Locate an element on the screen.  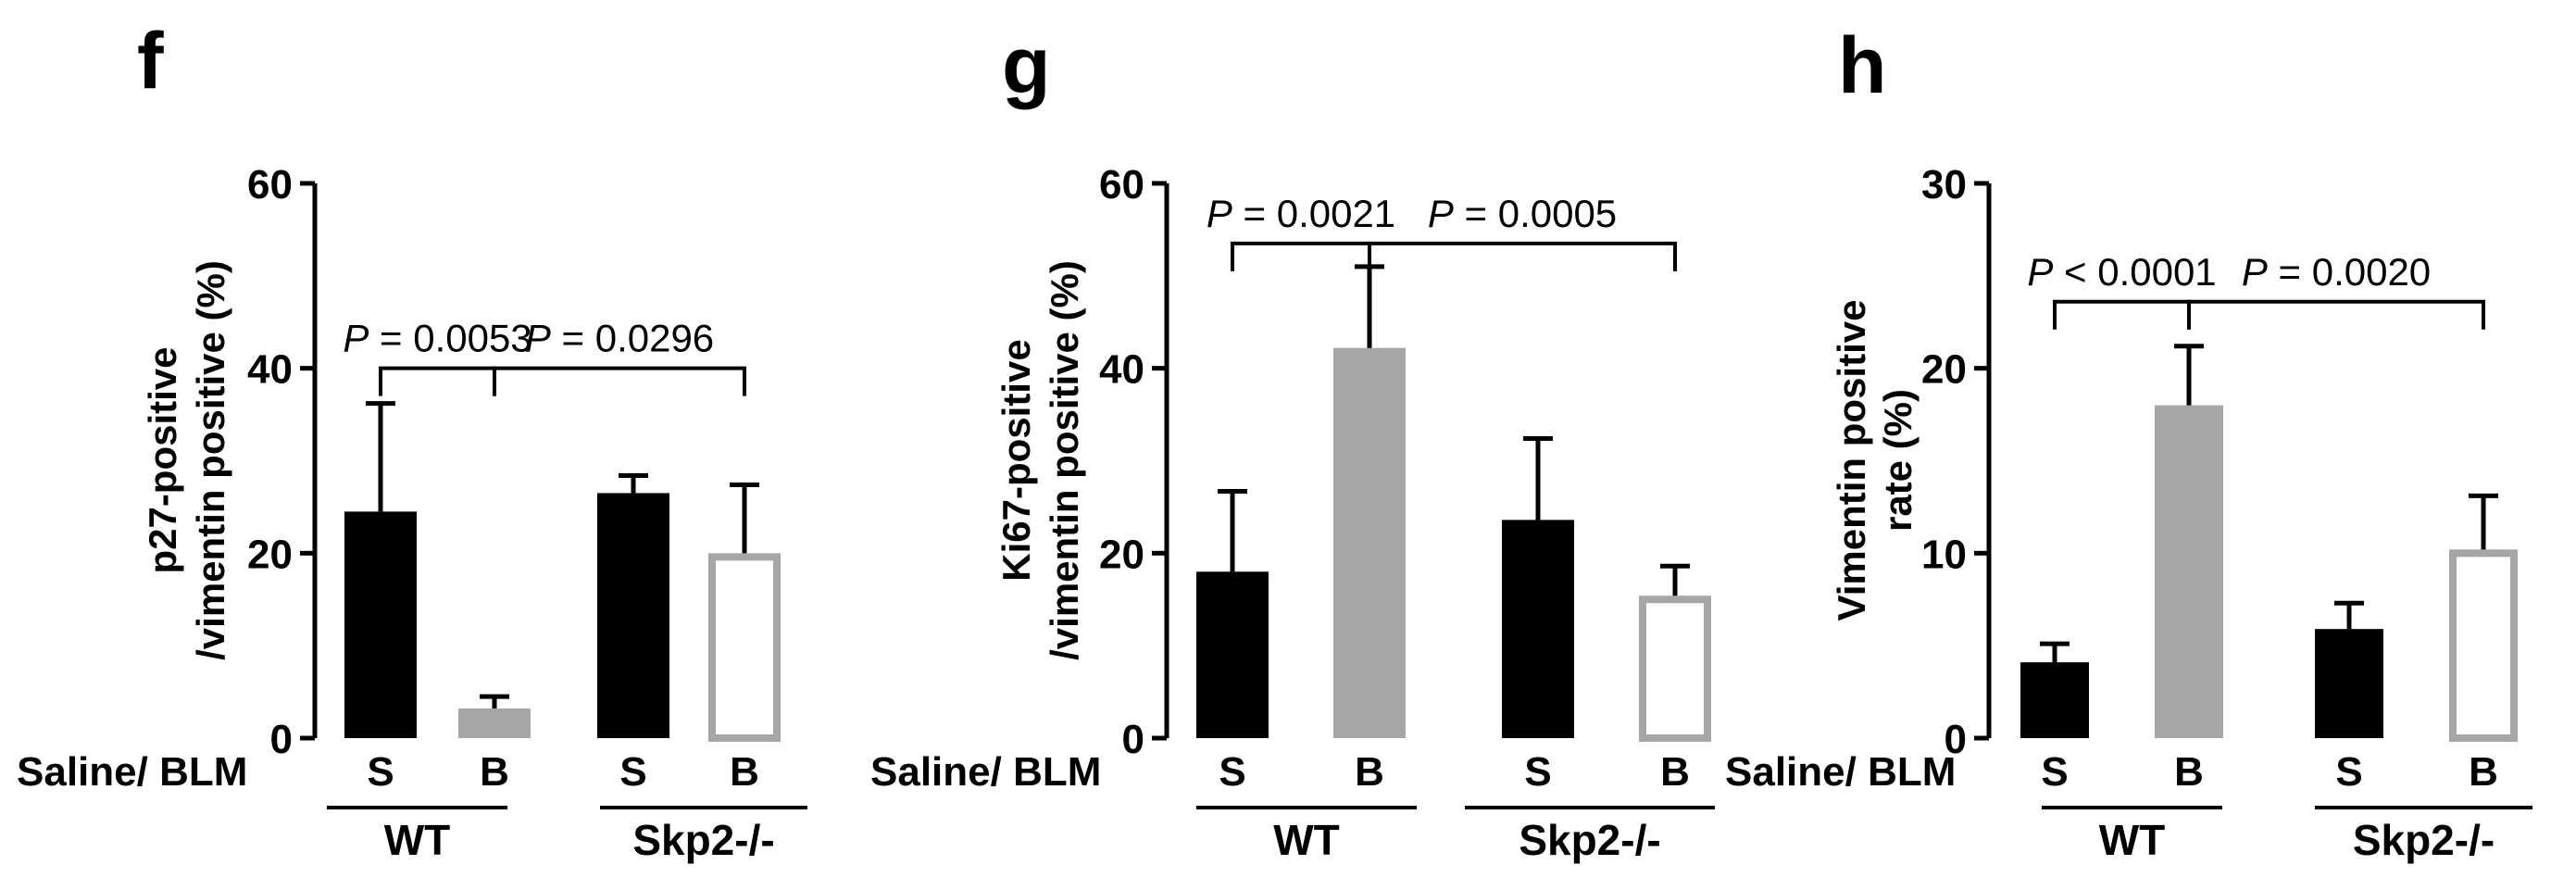
p-value: = 0.0020 is located at coordinates (2349, 272).